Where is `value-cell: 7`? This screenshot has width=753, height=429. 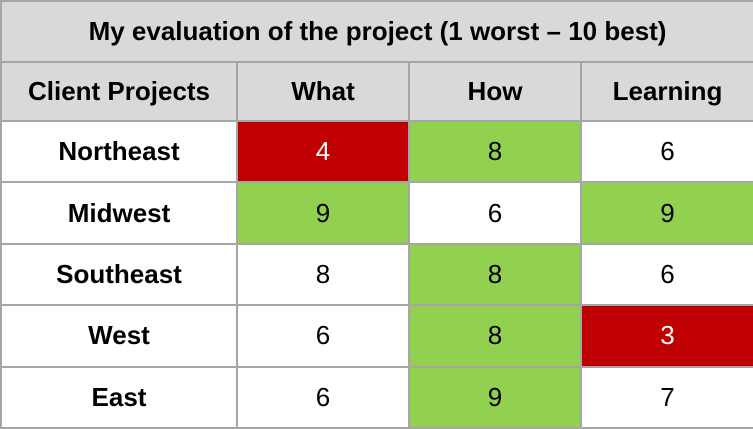
value-cell: 7 is located at coordinates (666, 397).